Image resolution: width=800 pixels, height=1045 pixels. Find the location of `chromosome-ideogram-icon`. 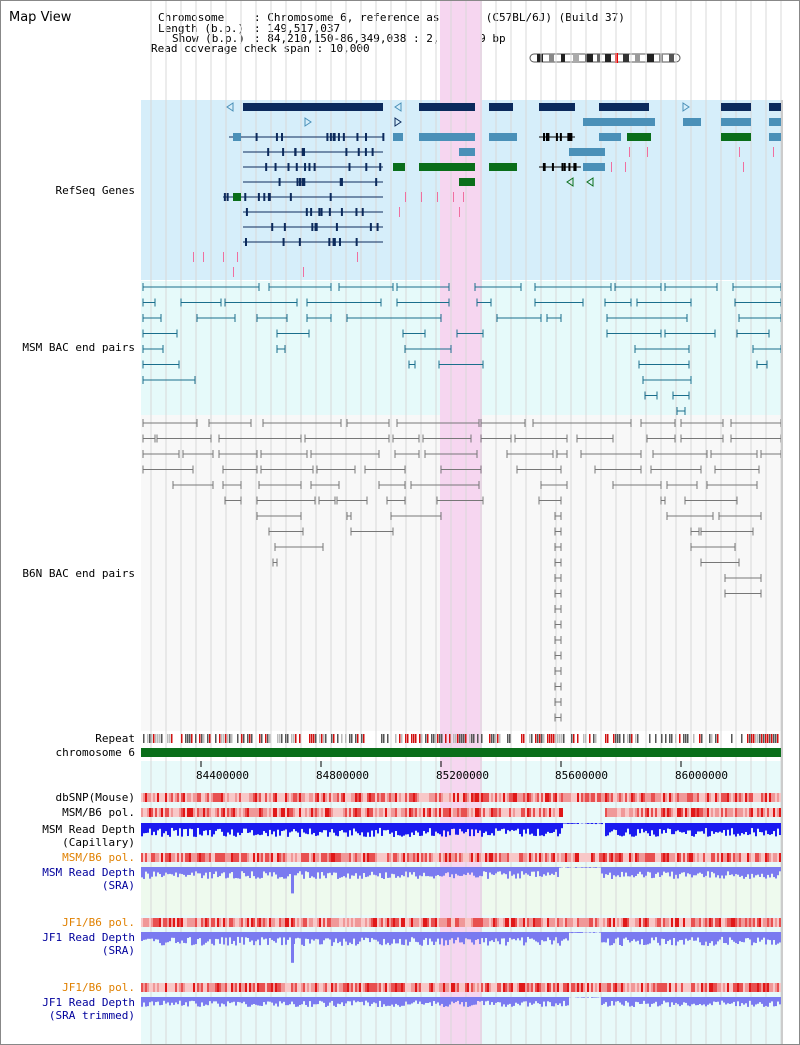

chromosome-ideogram-icon is located at coordinates (606, 58).